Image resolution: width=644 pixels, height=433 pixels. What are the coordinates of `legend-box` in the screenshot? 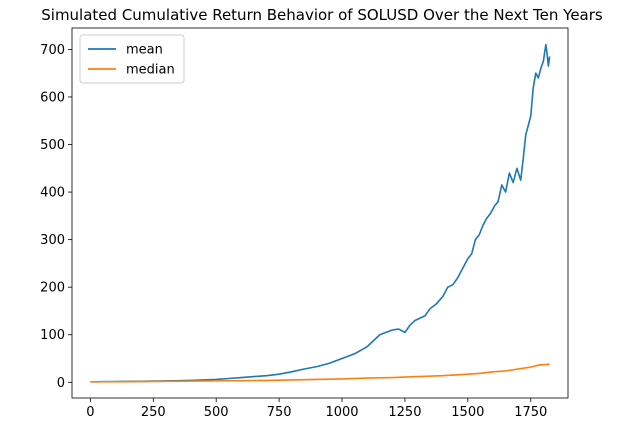 It's located at (132, 59).